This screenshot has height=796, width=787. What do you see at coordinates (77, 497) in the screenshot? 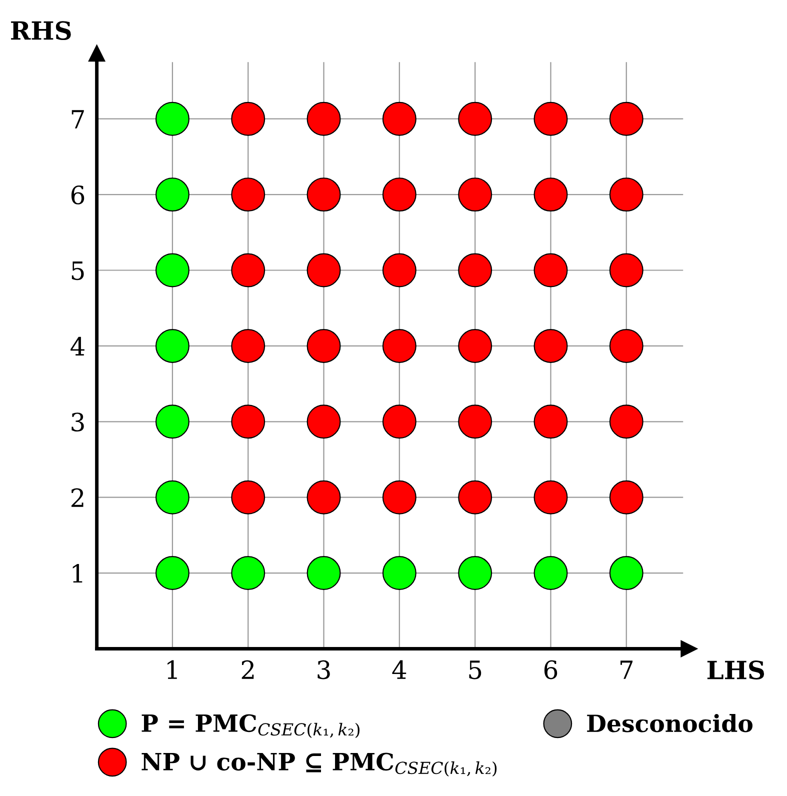
I see `y-tick-label: 2` at bounding box center [77, 497].